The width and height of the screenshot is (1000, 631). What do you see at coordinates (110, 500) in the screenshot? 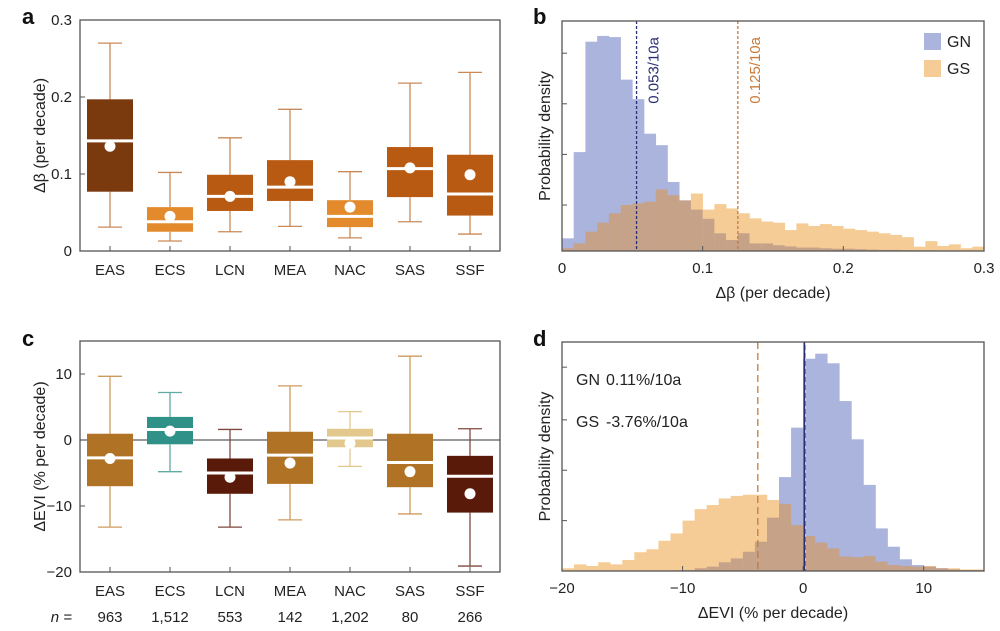
I see `box-eas: EAS 963` at bounding box center [110, 500].